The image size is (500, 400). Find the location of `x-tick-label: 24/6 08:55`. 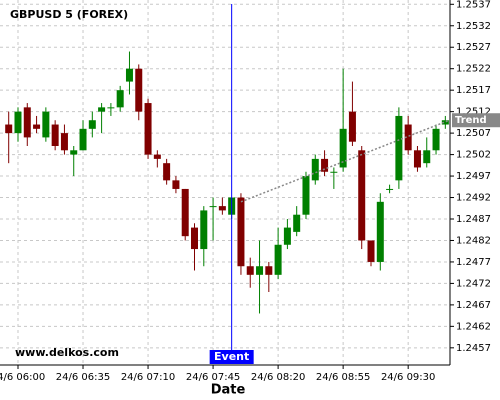

x-tick-label: 24/6 08:55 is located at coordinates (343, 377).